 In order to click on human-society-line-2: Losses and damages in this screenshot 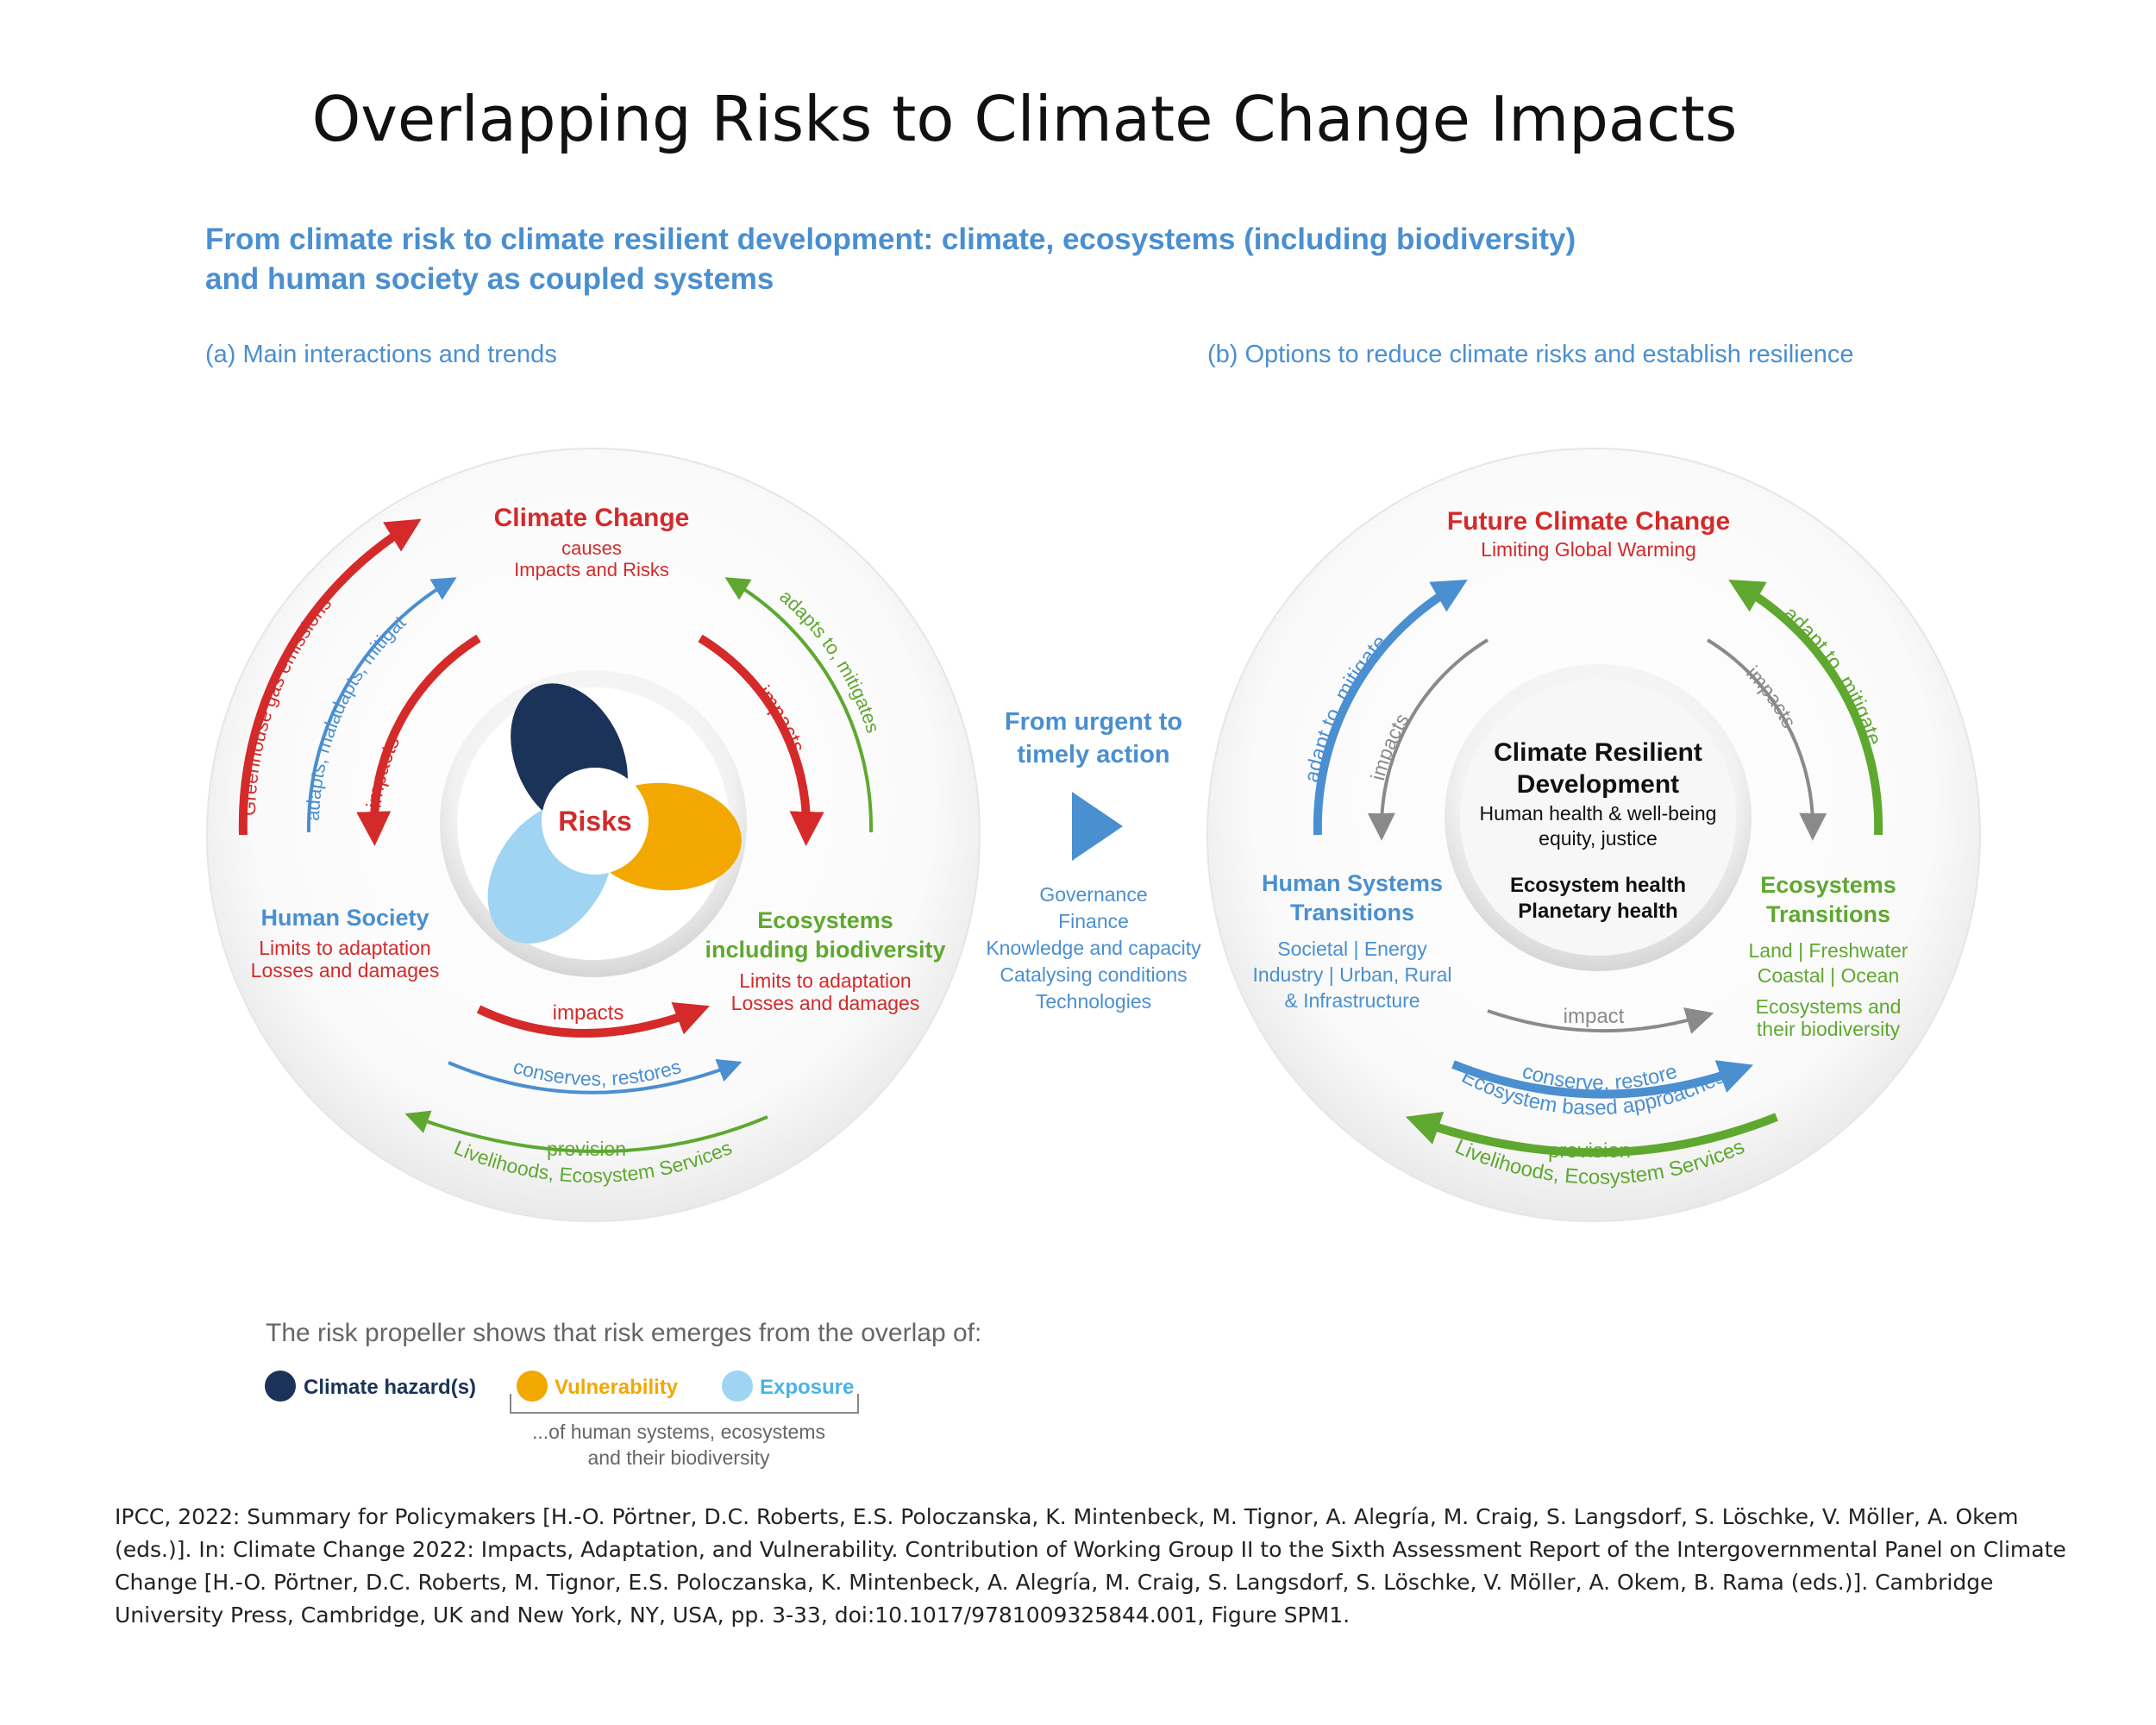, I will do `click(345, 970)`.